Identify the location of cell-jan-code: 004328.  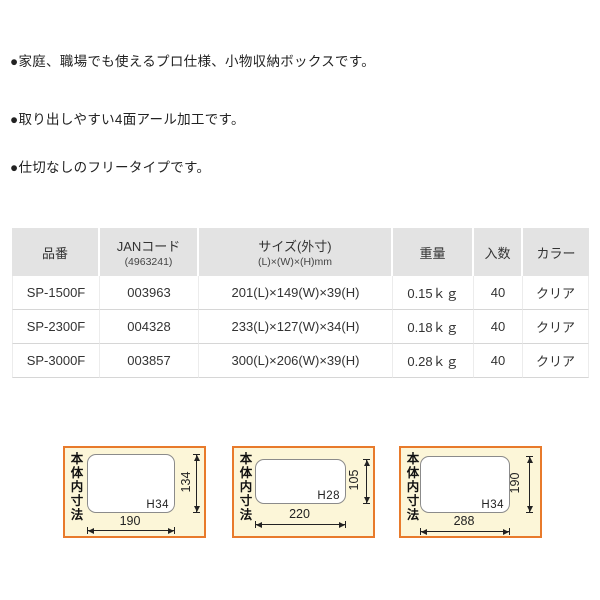
(149, 327).